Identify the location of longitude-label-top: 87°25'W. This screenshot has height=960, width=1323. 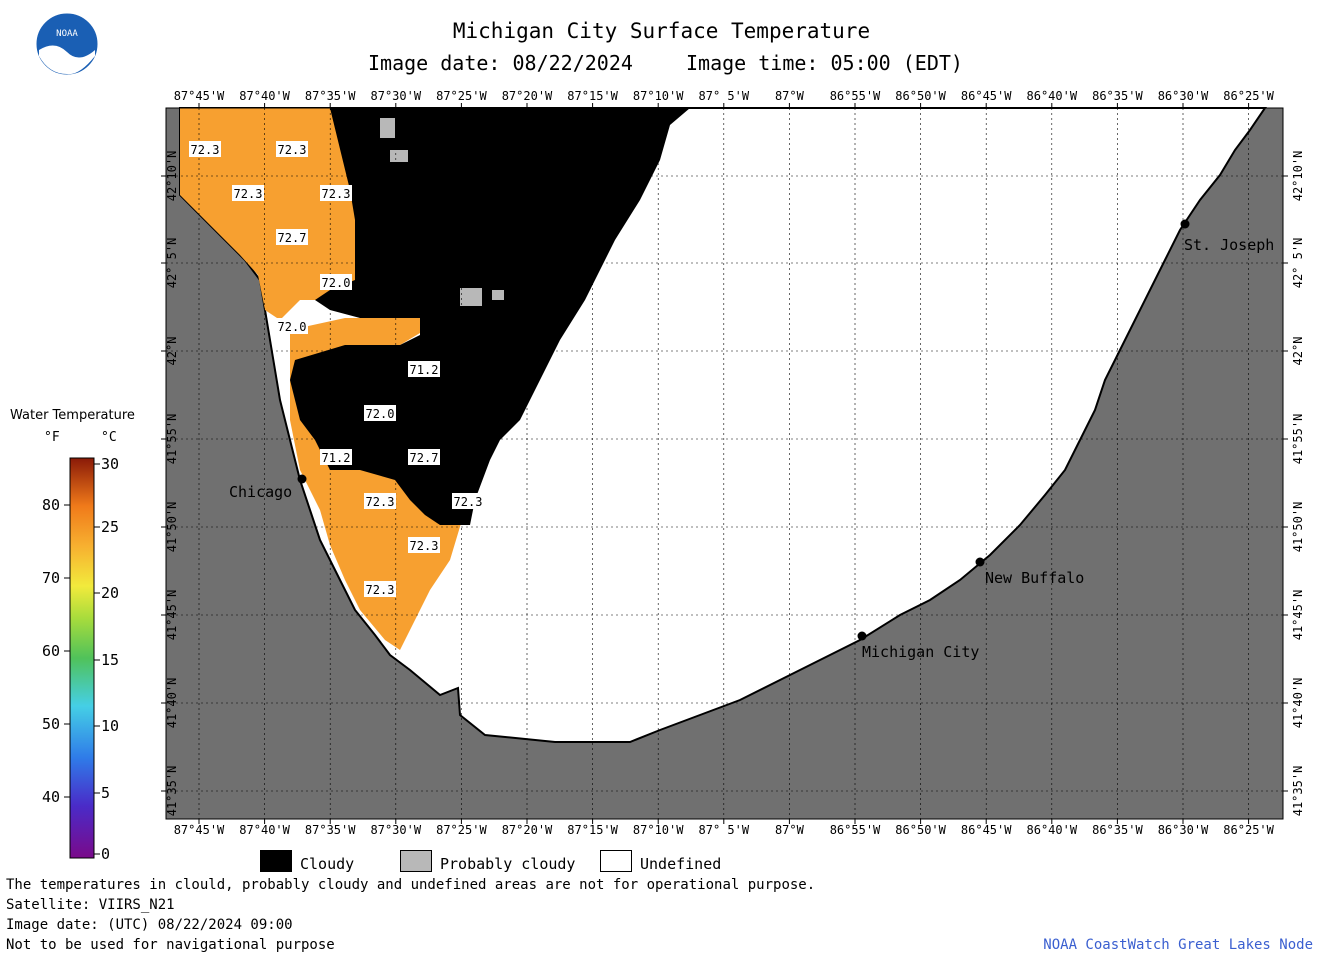
(461, 96).